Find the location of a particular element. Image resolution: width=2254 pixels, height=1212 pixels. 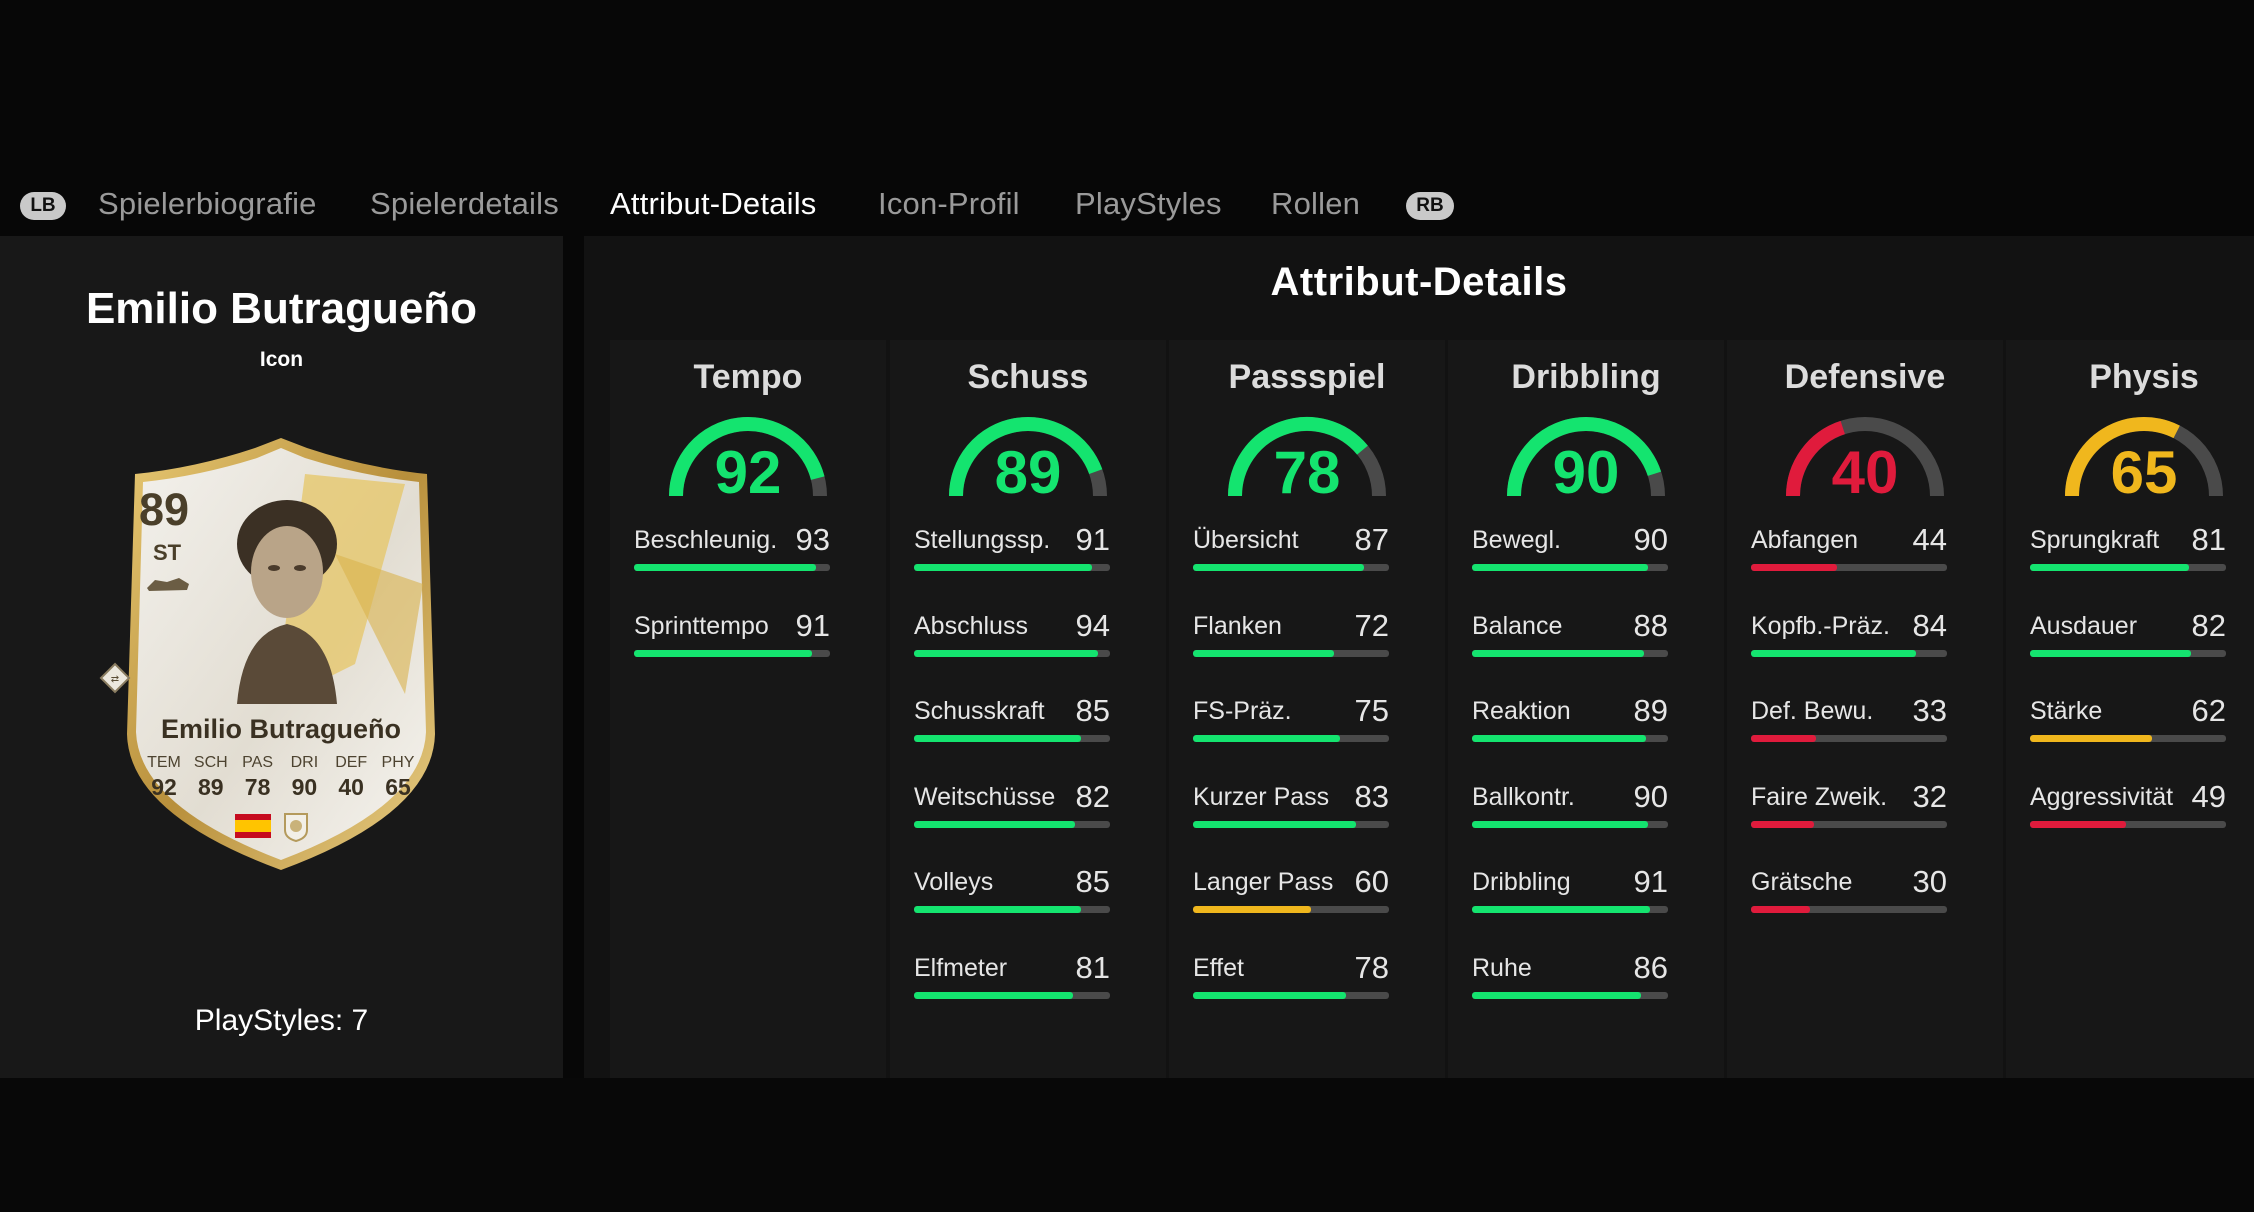

category-column-tempo: Tempo 92 Beschleunig. 93 Sprinttempo 91 is located at coordinates (748, 709).